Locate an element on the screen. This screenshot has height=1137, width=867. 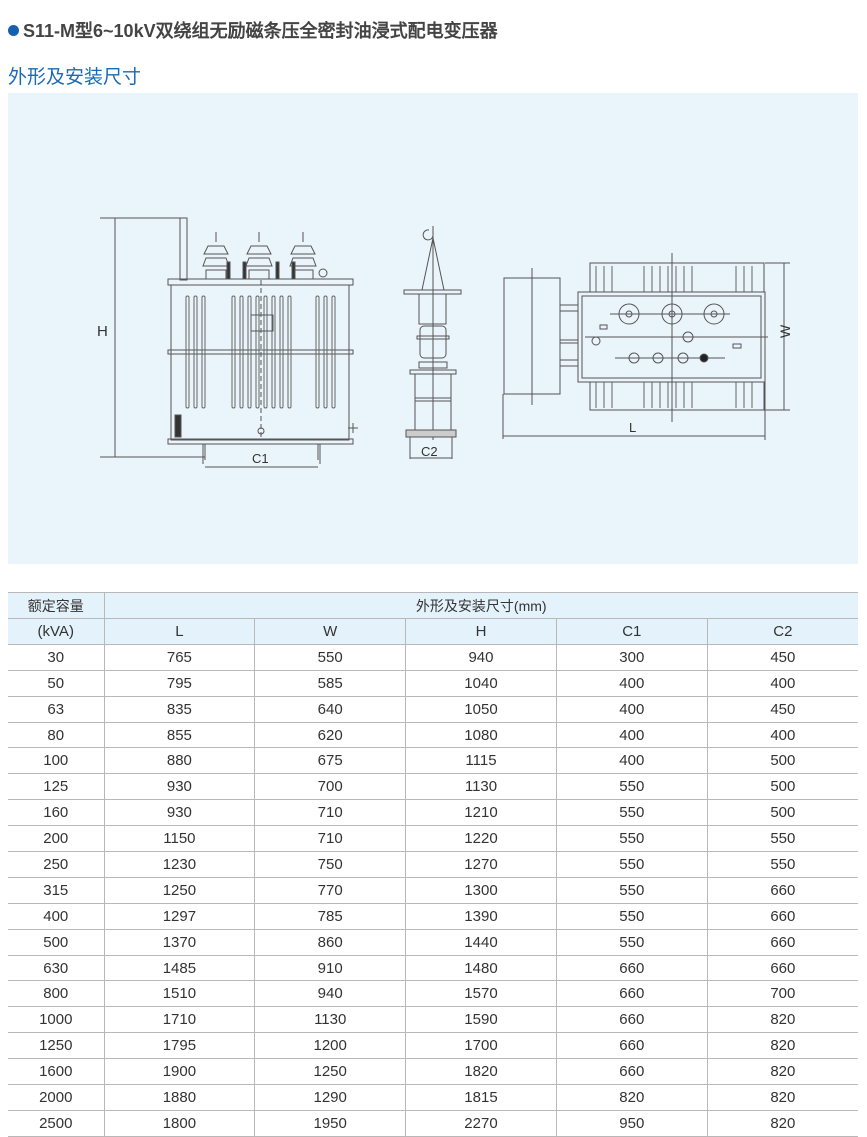
table-row: 63 835 640 1050 400 450 is located at coordinates (433, 709).